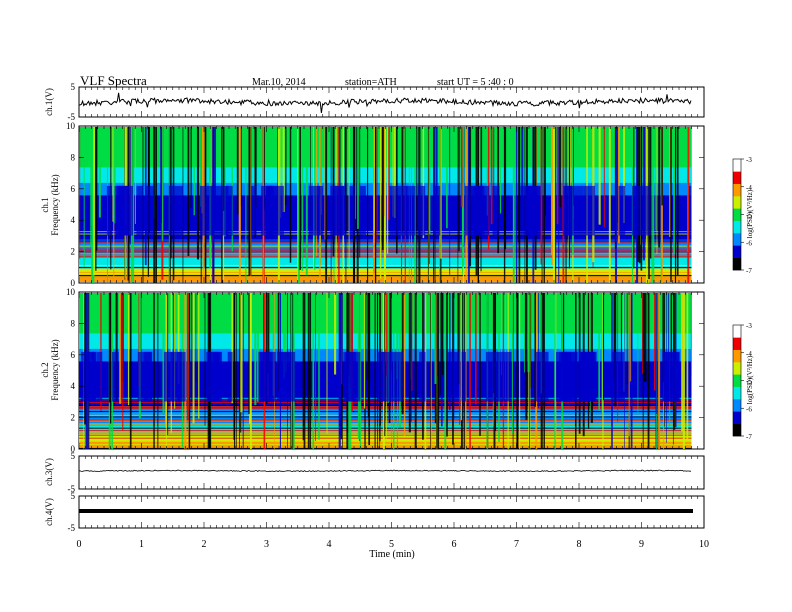 The image size is (792, 612). I want to click on y-tick-label: 2, so click(73, 252).